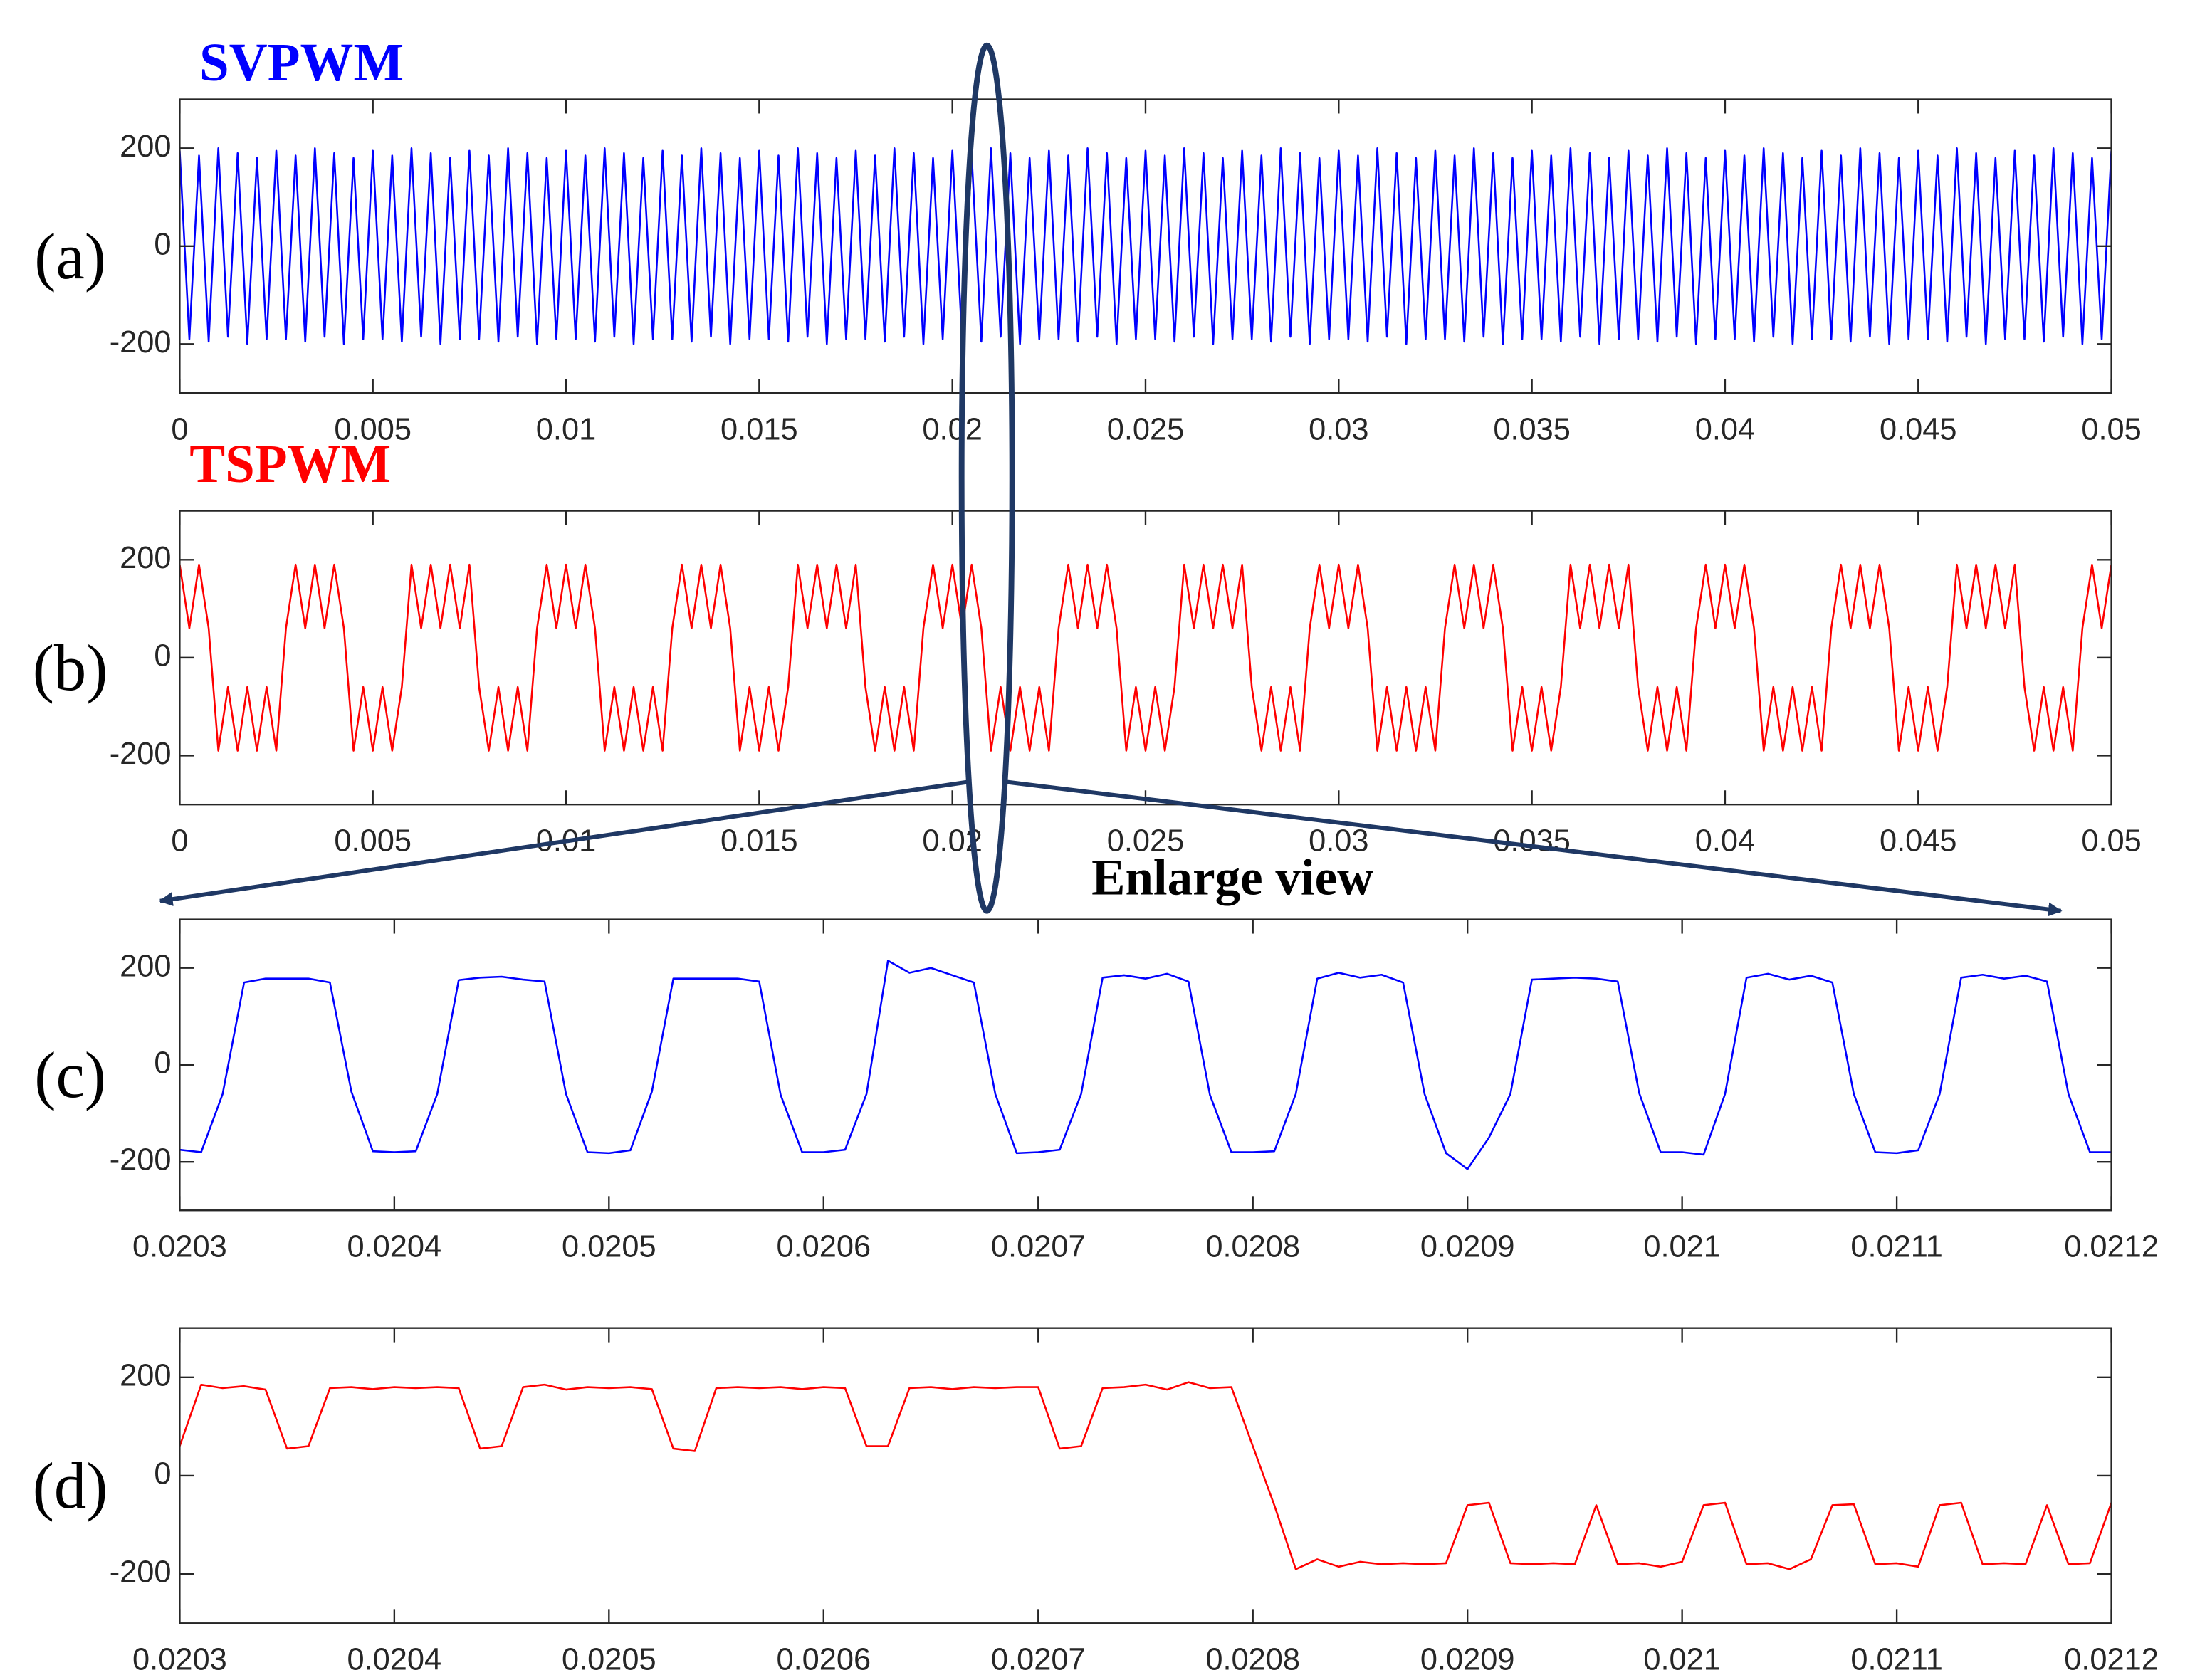  Describe the element at coordinates (1532, 429) in the screenshot. I see `x-tick-label: 0.035` at that location.